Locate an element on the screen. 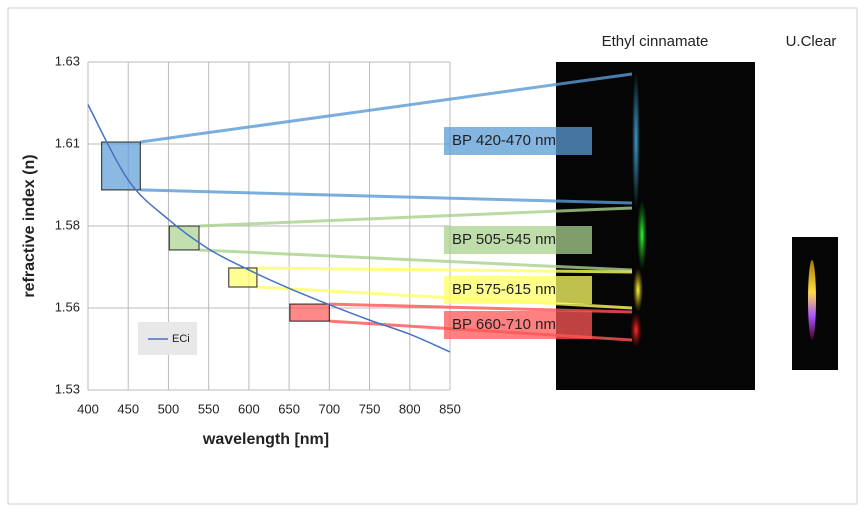 The width and height of the screenshot is (865, 512). band-label: BP 660-710 nm is located at coordinates (504, 324).